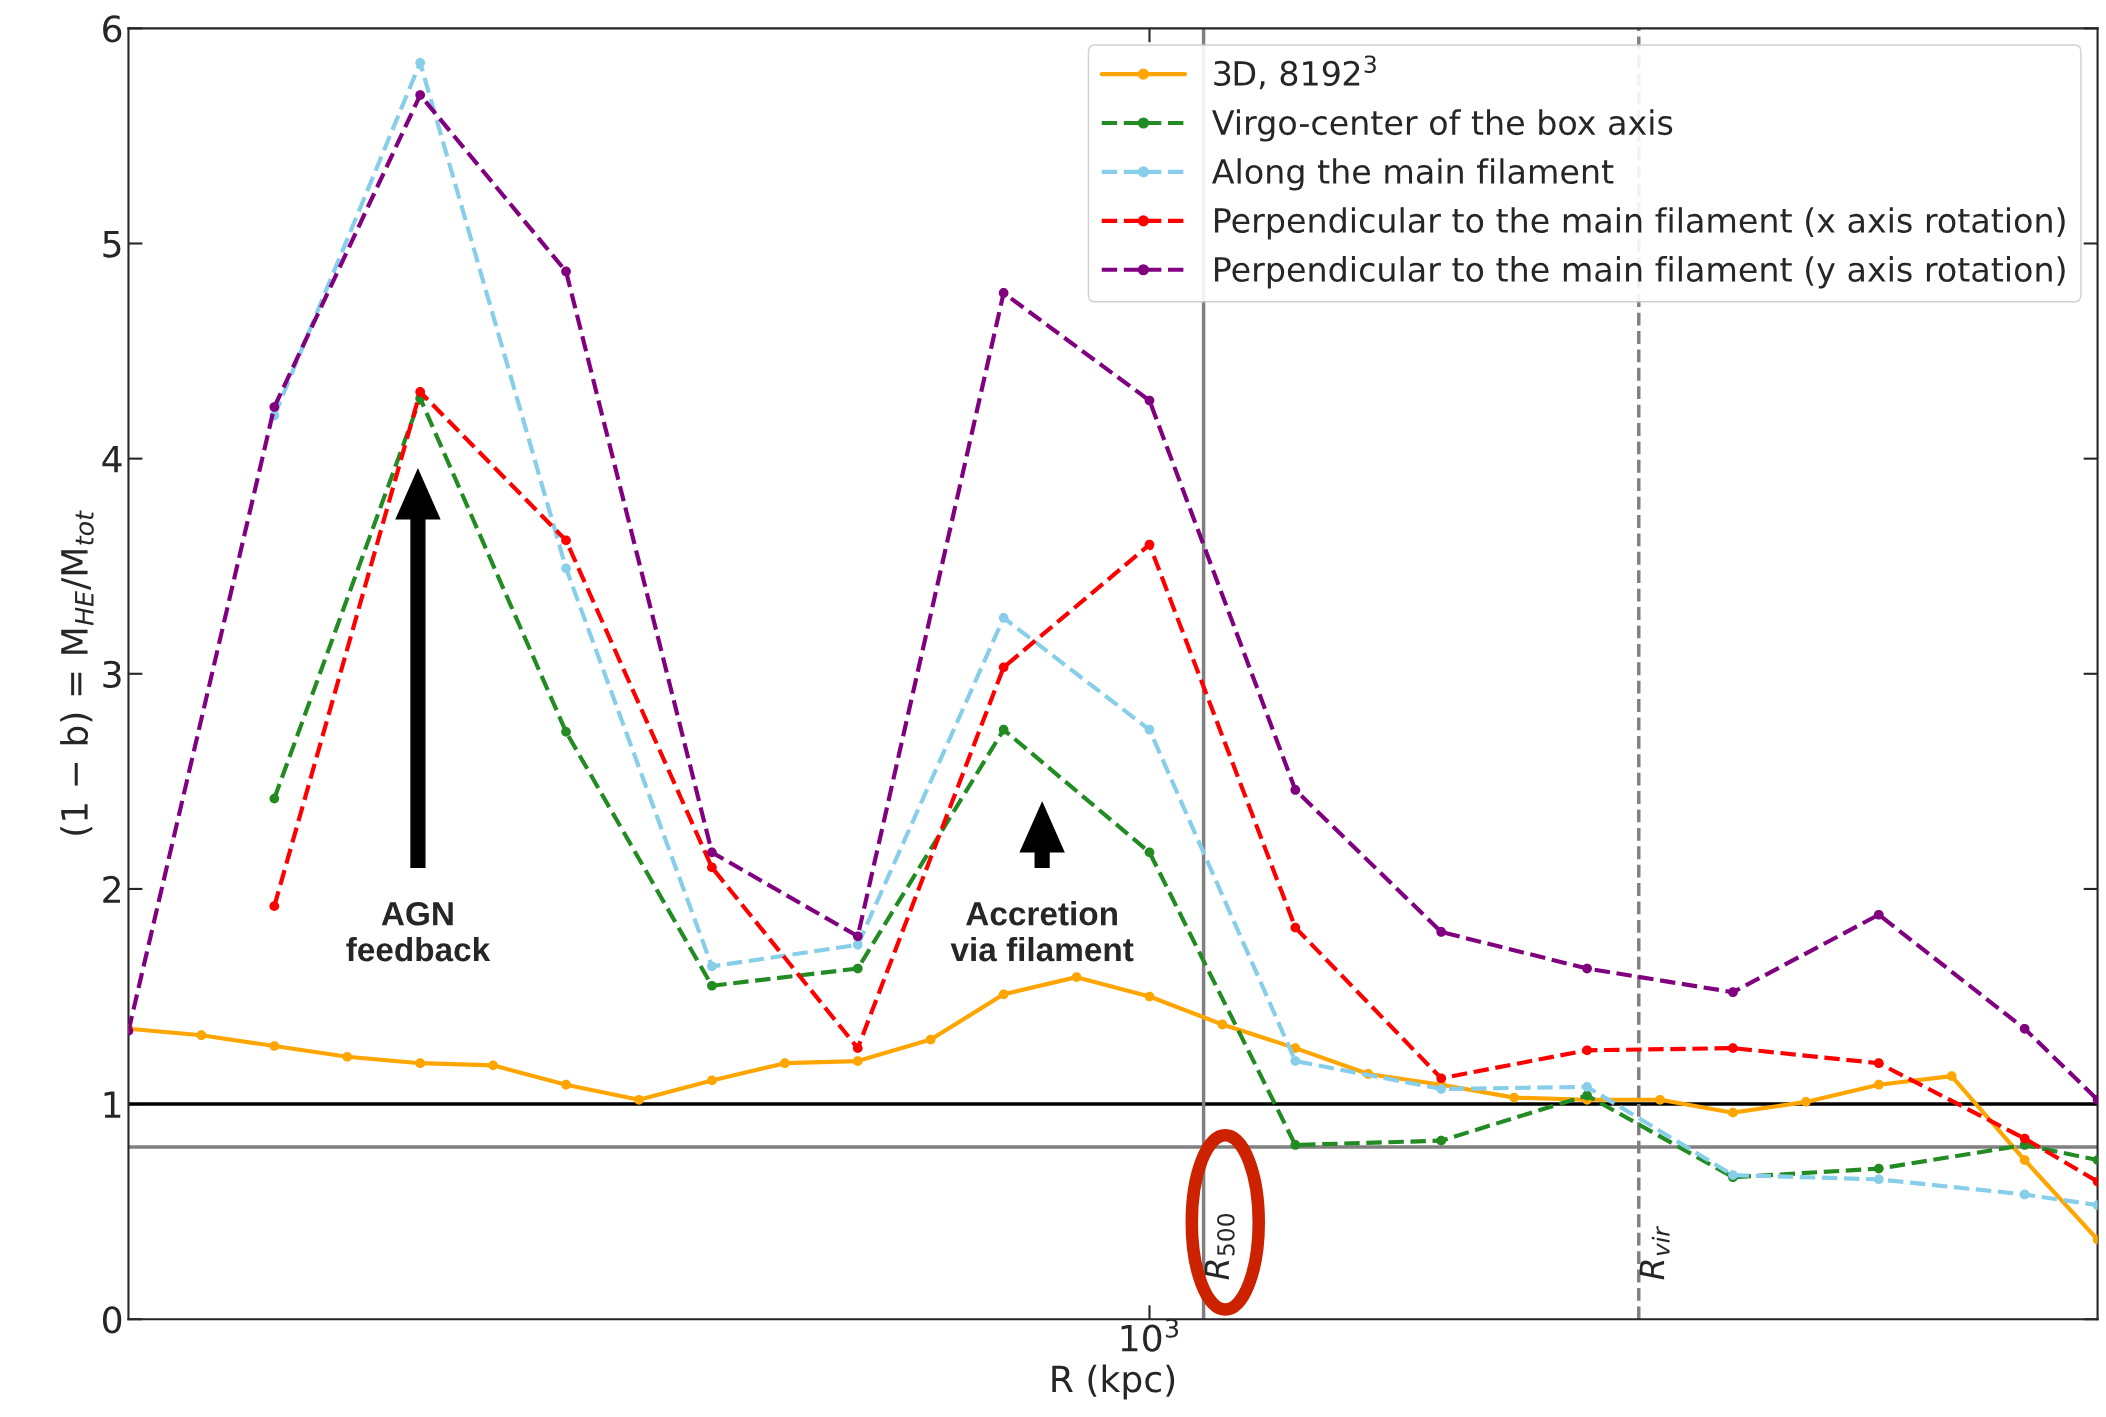  I want to click on x-axis-title: R (kpc), so click(1113, 1382).